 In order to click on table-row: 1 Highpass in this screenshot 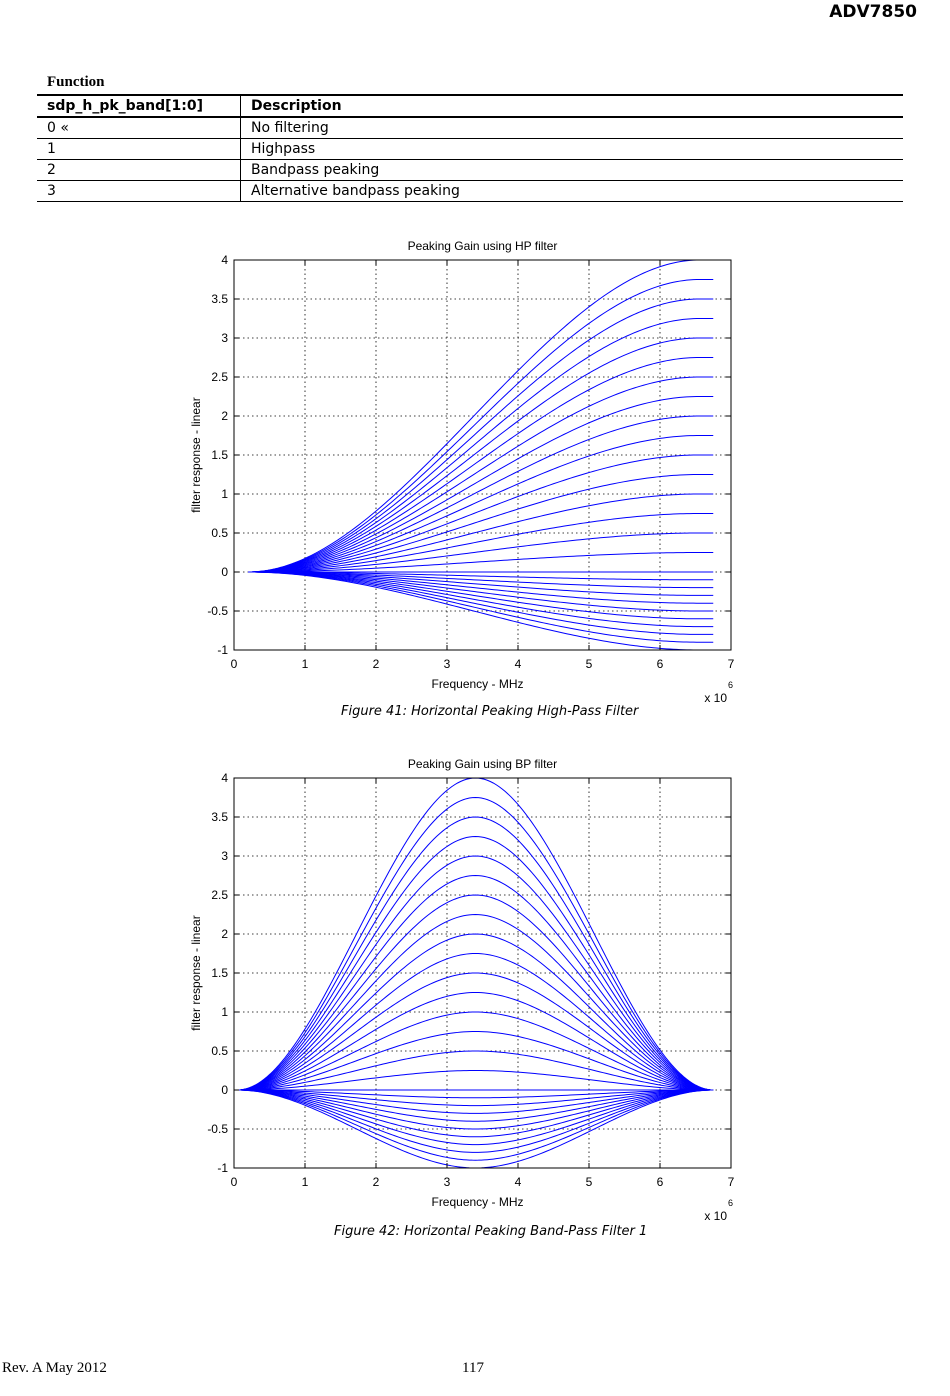, I will do `click(470, 149)`.